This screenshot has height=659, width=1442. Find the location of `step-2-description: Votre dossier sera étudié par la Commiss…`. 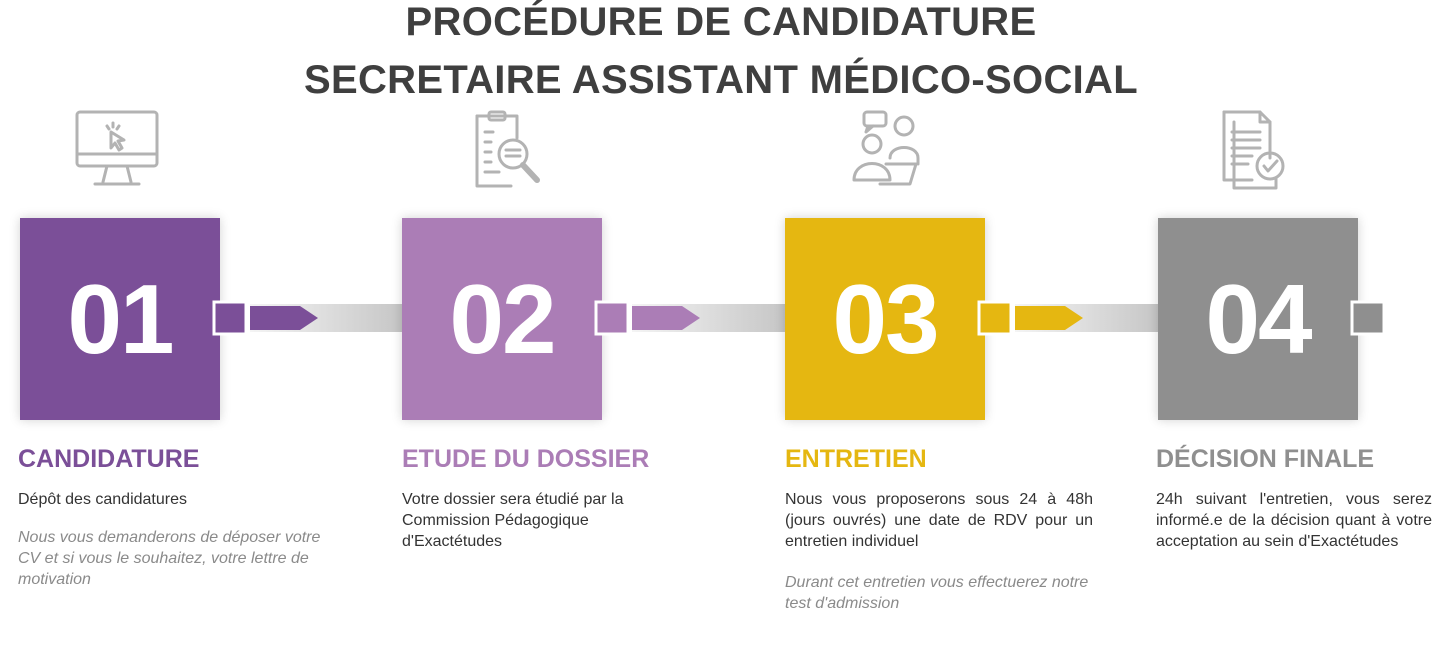

step-2-description: Votre dossier sera étudié par la Commiss… is located at coordinates (513, 520).